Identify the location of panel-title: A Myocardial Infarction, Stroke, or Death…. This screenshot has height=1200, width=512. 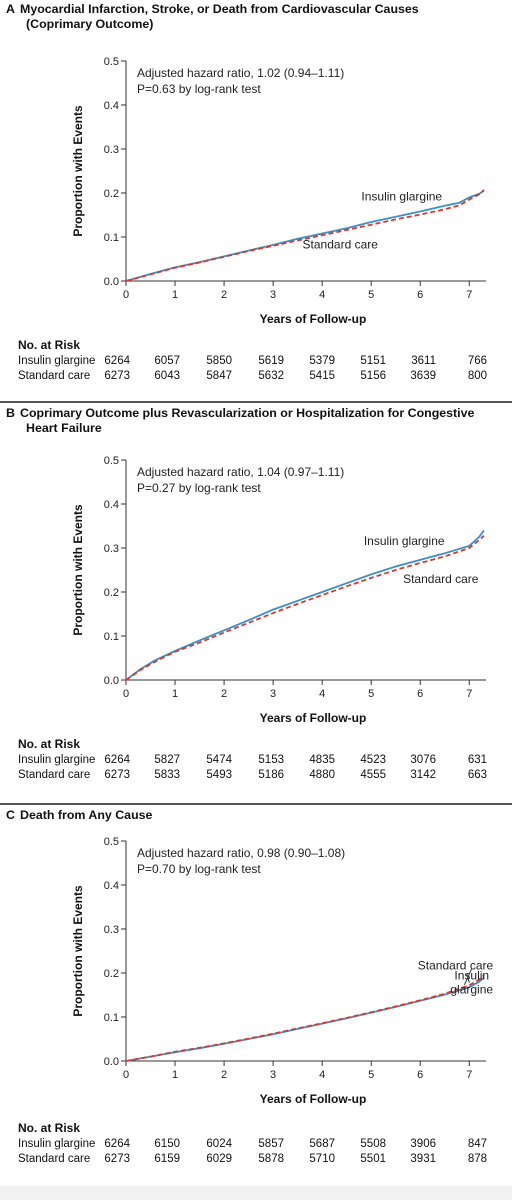
(212, 17).